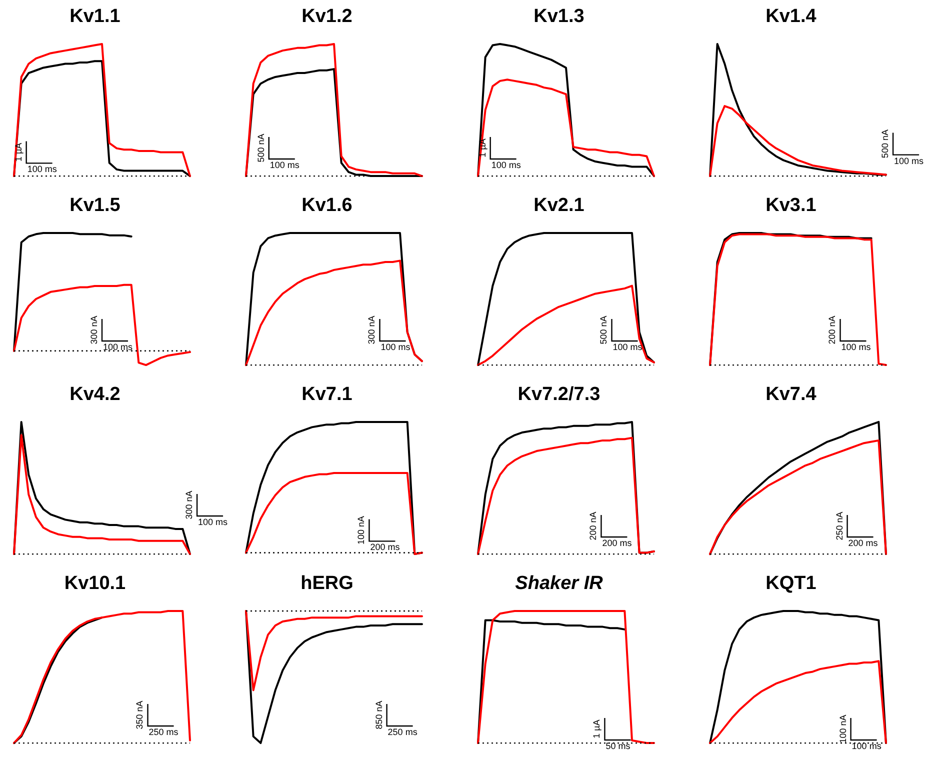 The height and width of the screenshot is (758, 929). What do you see at coordinates (327, 584) in the screenshot?
I see `chart-title: hERG` at bounding box center [327, 584].